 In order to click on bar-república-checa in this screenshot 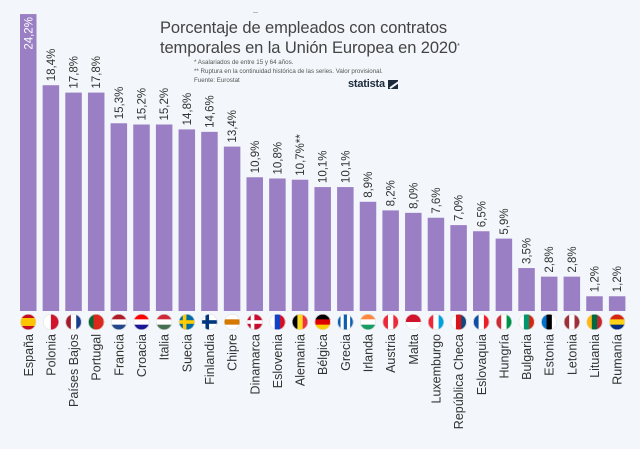, I will do `click(458, 268)`.